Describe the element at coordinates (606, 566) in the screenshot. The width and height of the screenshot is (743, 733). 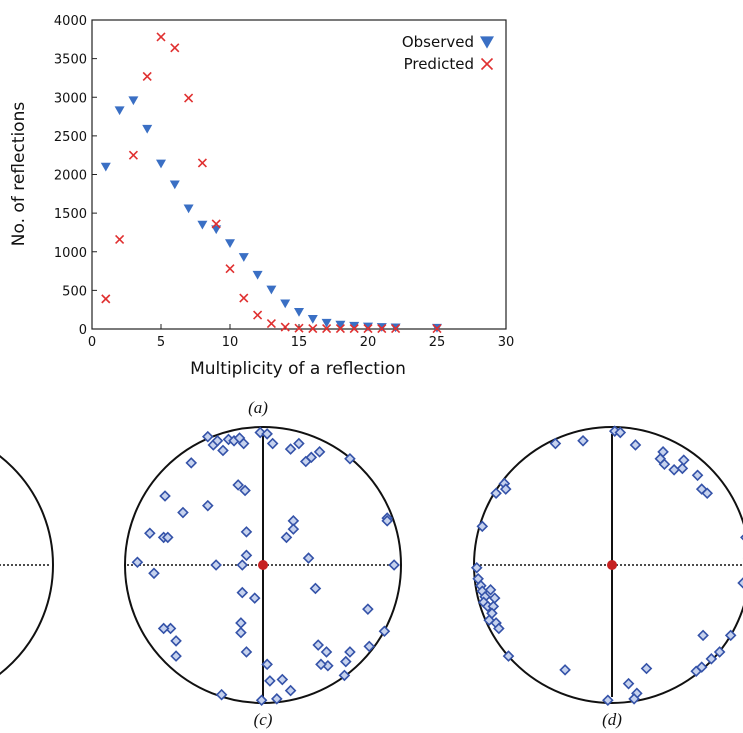
I see `panel-d-stereogram` at that location.